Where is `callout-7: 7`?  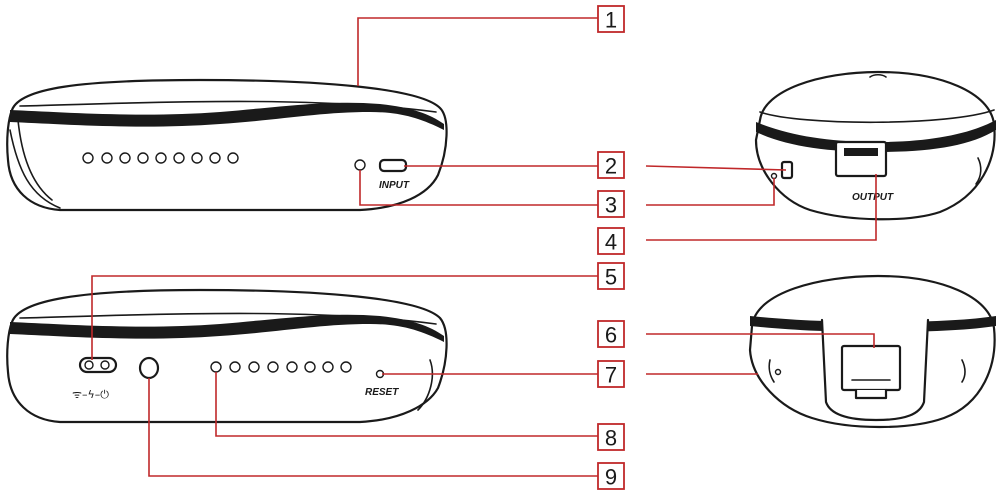
callout-7: 7 is located at coordinates (611, 374).